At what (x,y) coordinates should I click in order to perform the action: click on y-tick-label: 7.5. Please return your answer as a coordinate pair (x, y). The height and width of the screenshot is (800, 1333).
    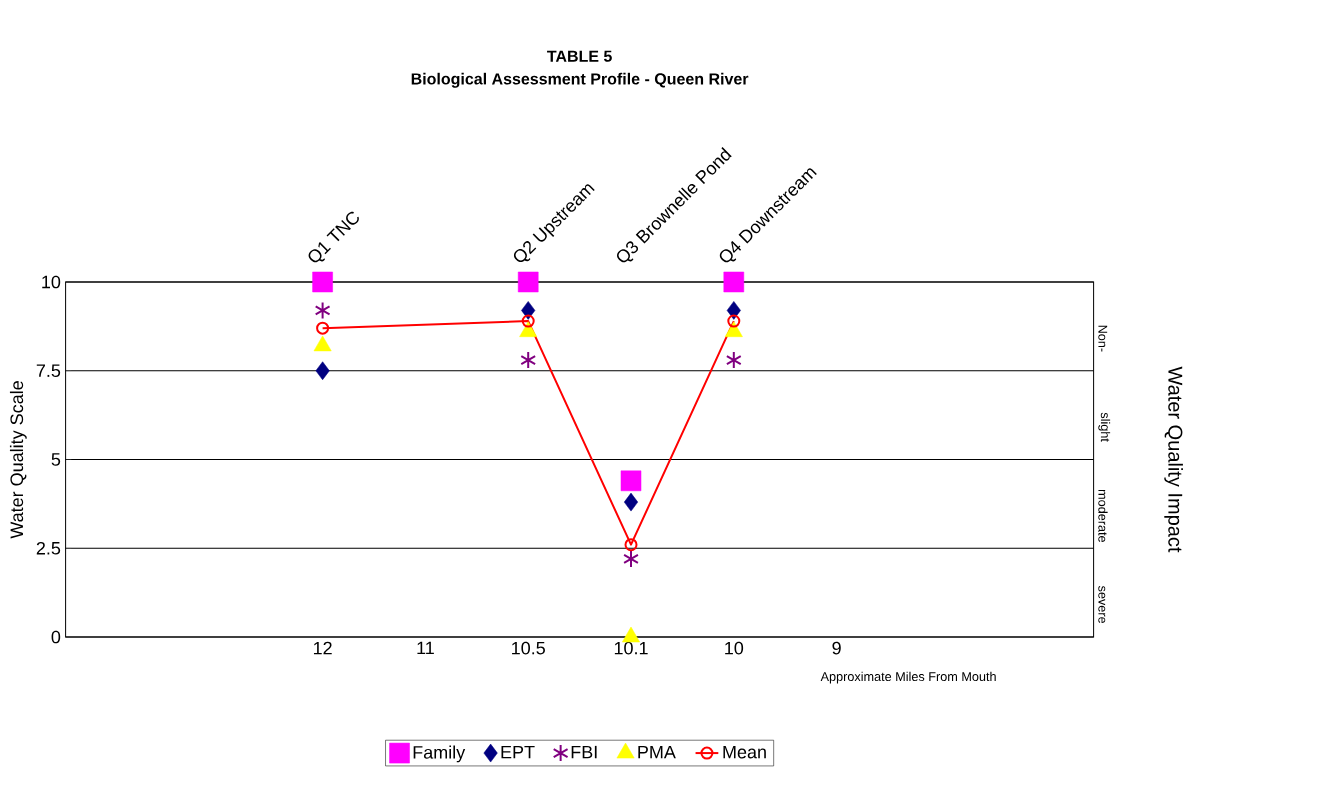
    Looking at the image, I should click on (48, 371).